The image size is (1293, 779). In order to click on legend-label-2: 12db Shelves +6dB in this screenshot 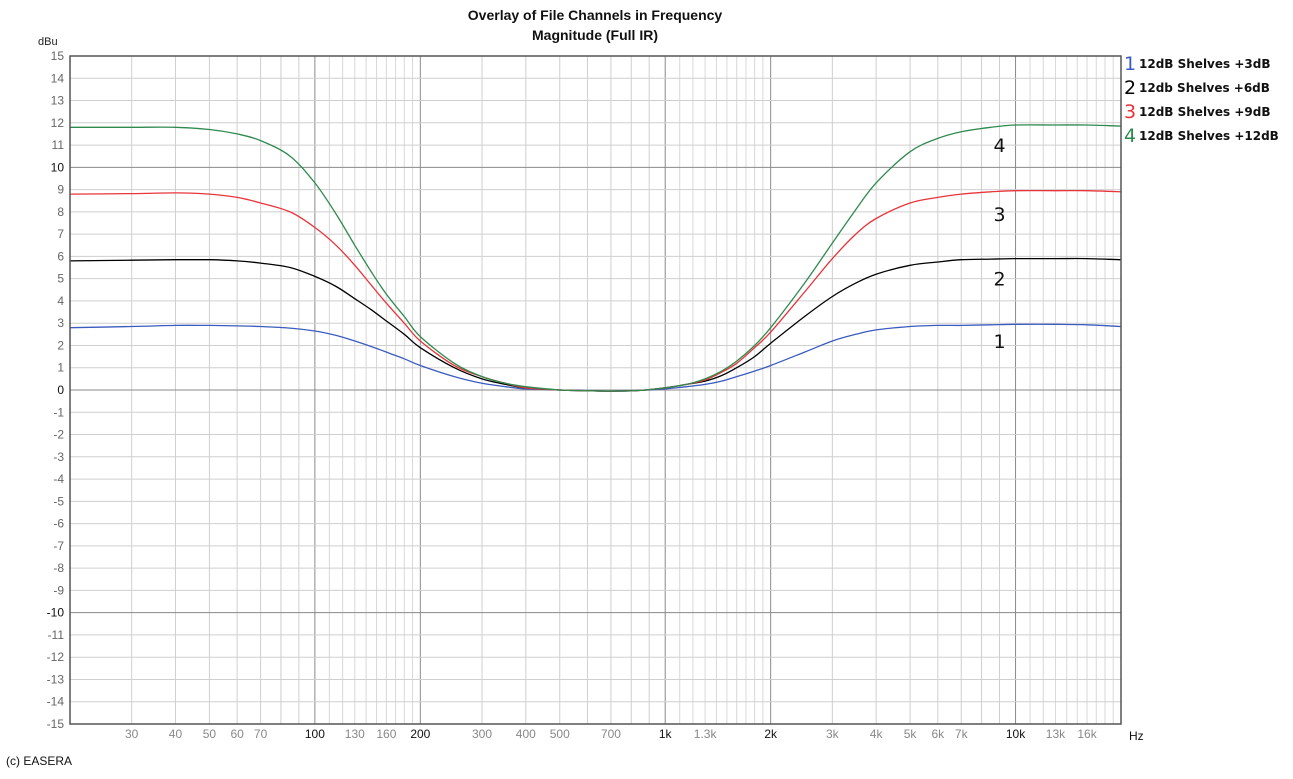, I will do `click(1204, 88)`.